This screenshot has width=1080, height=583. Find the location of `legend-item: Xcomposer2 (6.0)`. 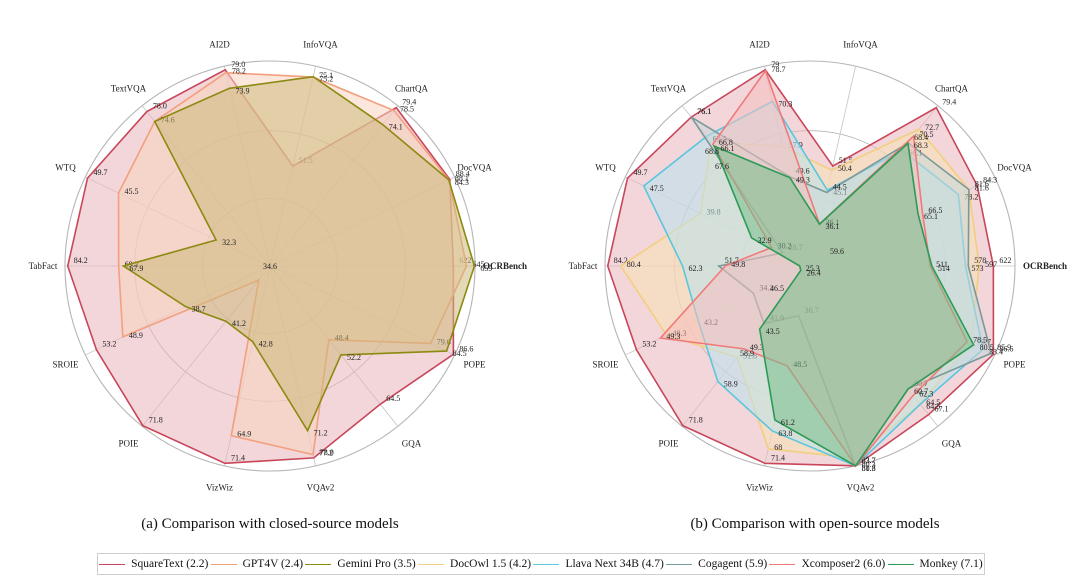

legend-item: Xcomposer2 (6.0) is located at coordinates (827, 564).